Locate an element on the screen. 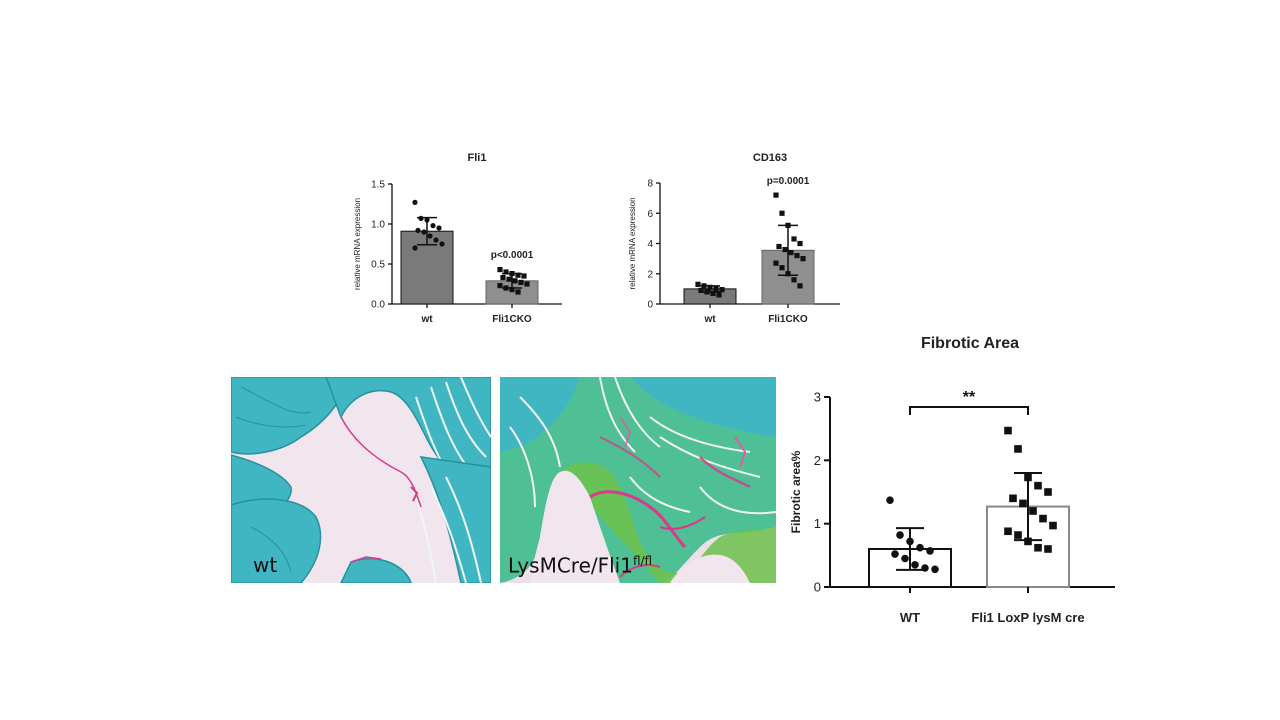 The image size is (1280, 720). y-tick-label: 8 is located at coordinates (650, 184).